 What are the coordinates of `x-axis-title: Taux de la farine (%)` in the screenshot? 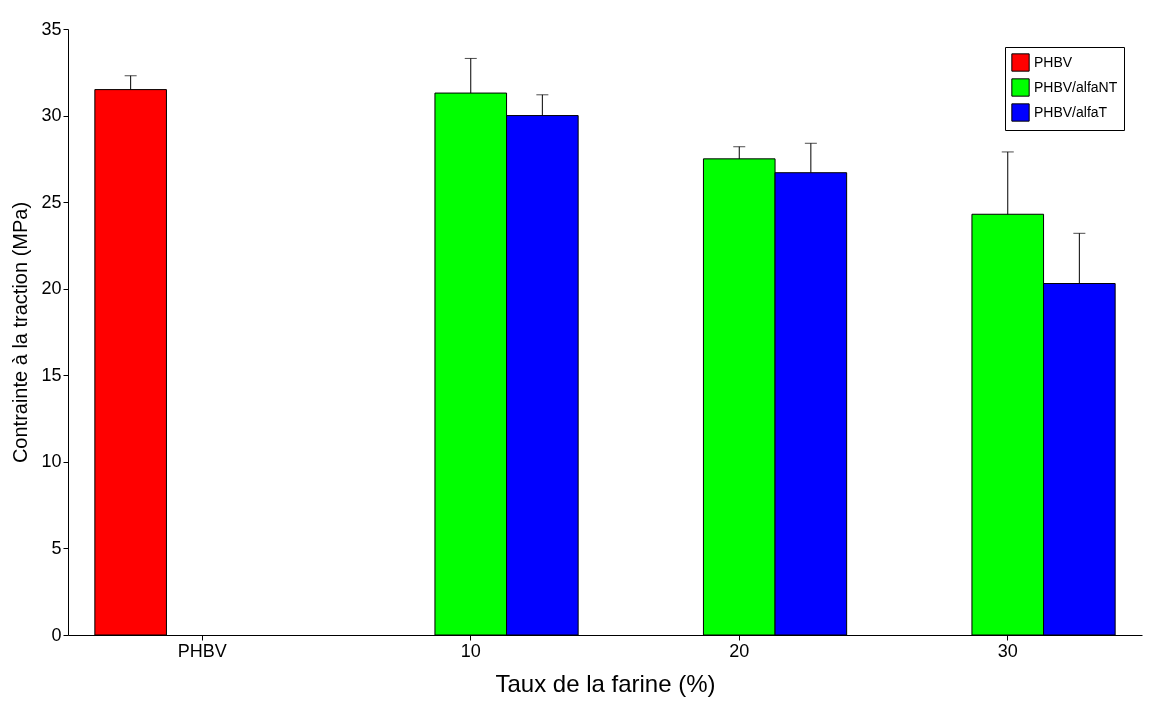 It's located at (605, 683).